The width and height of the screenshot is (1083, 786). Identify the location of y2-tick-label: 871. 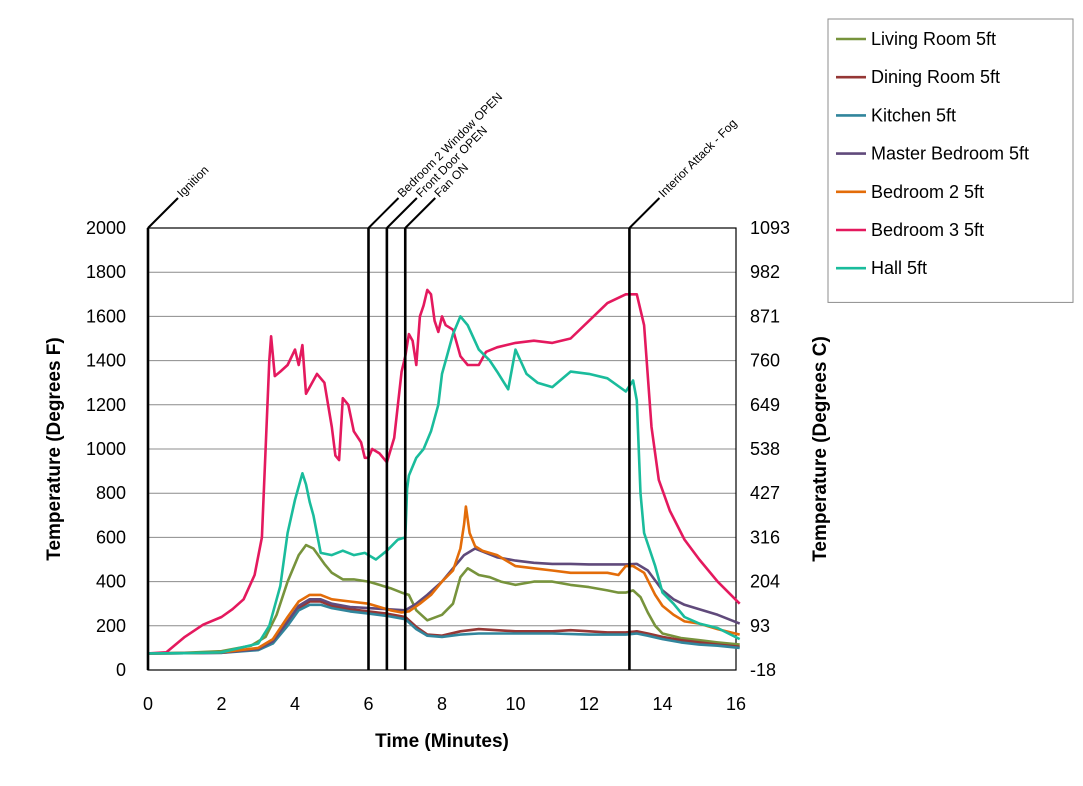
(765, 316).